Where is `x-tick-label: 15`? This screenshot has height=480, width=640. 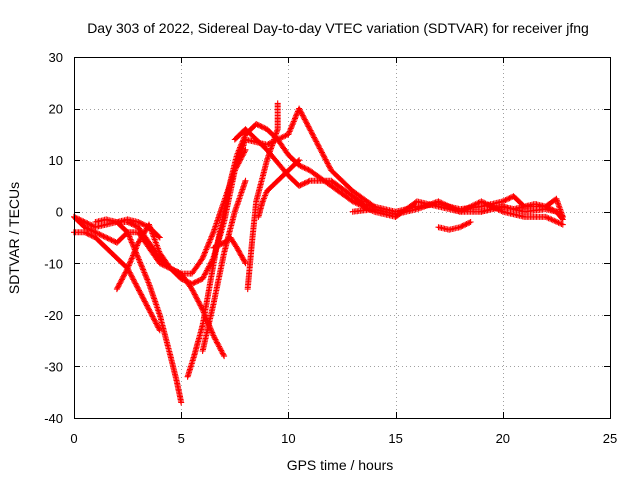 x-tick-label: 15 is located at coordinates (395, 438).